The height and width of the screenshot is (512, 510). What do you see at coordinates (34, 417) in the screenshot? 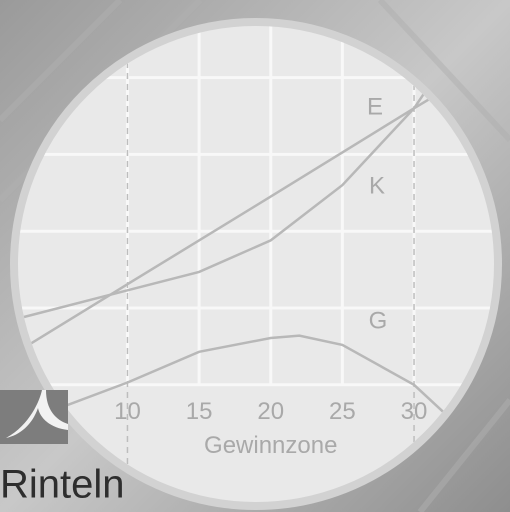
I see `logo` at bounding box center [34, 417].